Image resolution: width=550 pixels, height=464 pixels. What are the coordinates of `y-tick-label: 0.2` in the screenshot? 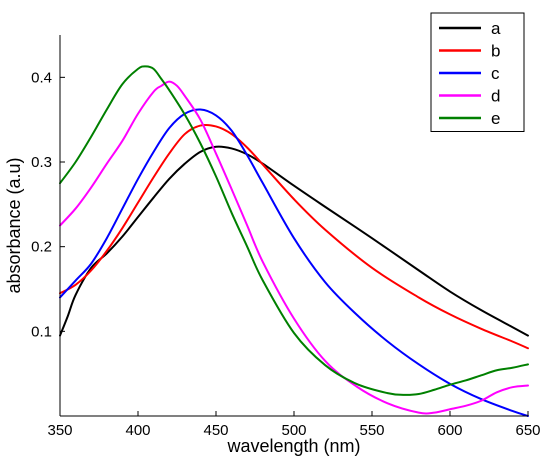 It's located at (41, 247).